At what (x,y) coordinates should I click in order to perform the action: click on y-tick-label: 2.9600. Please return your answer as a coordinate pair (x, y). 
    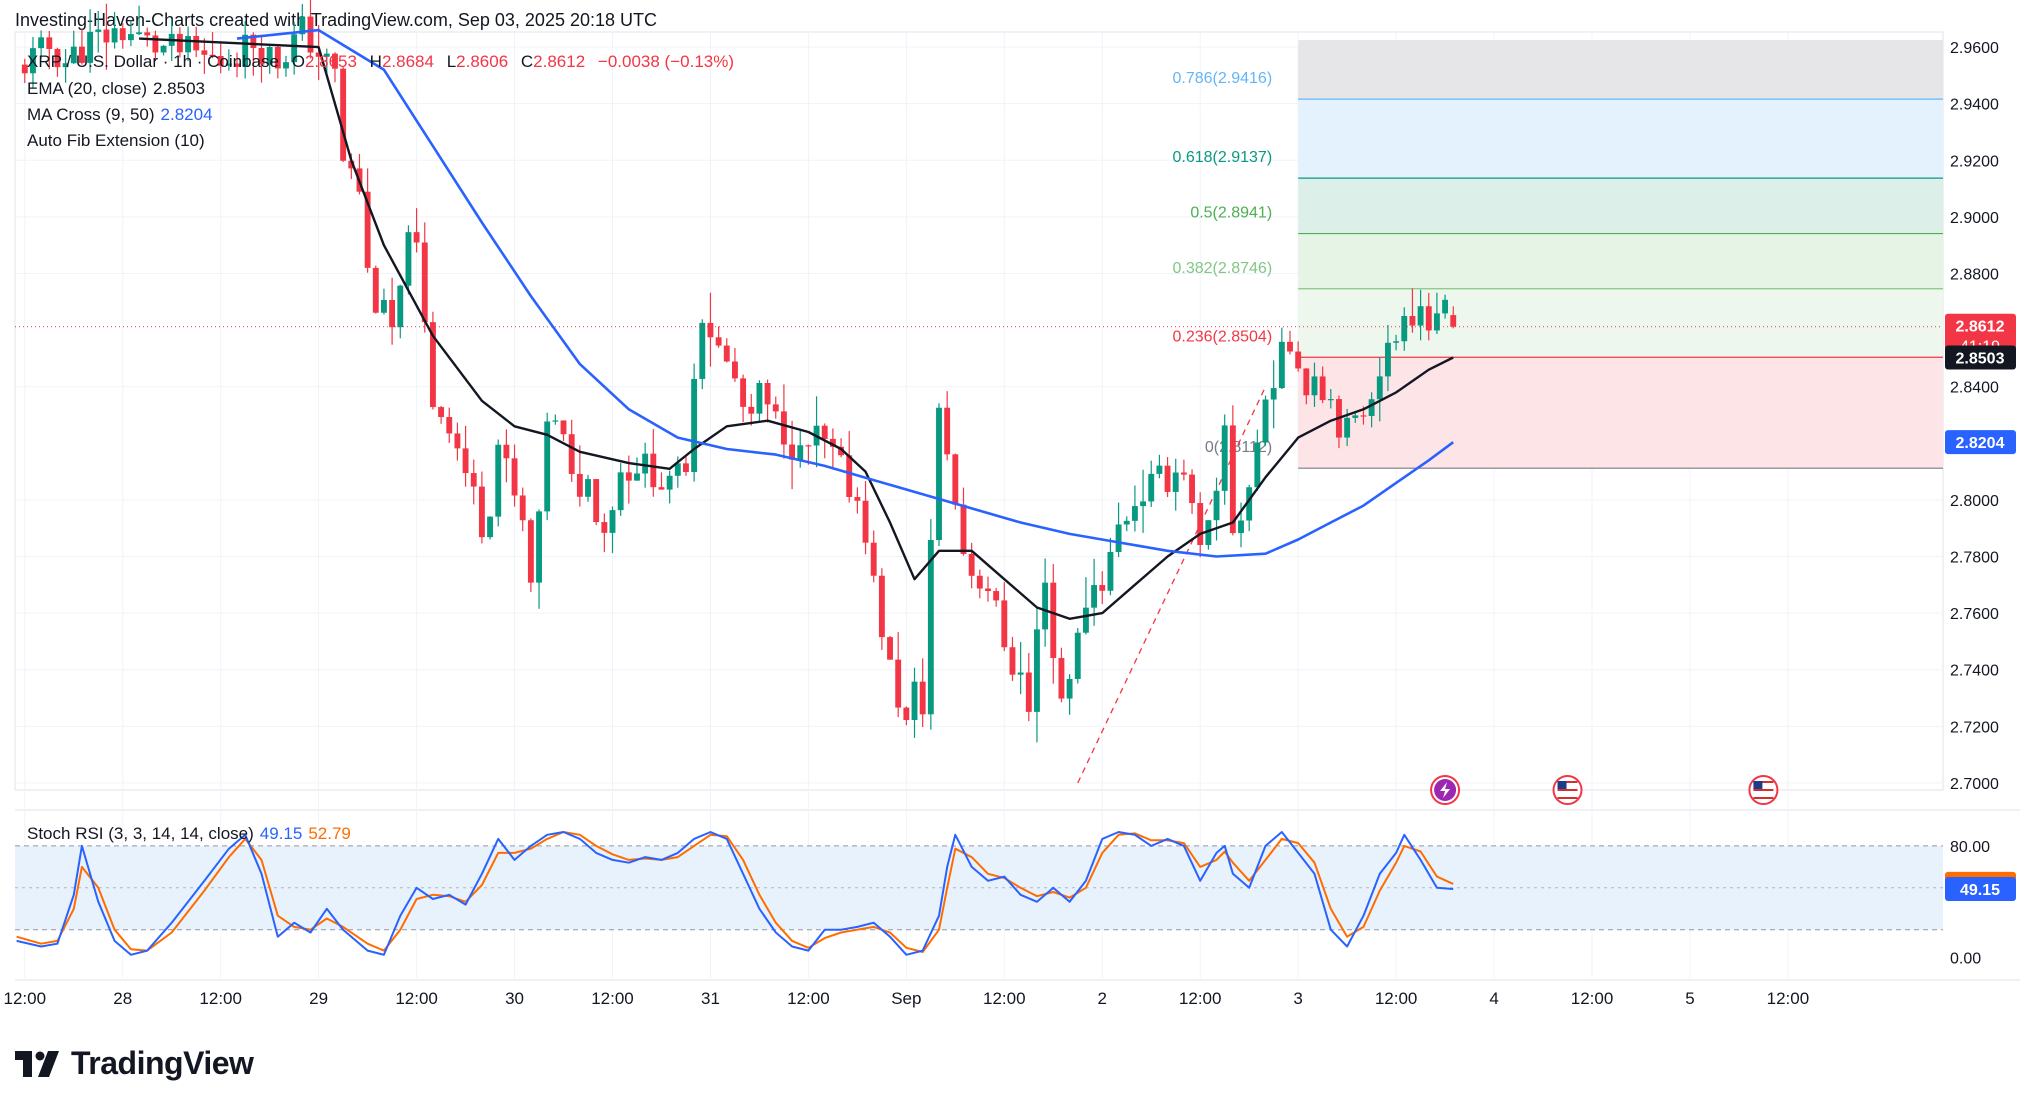
    Looking at the image, I should click on (1974, 48).